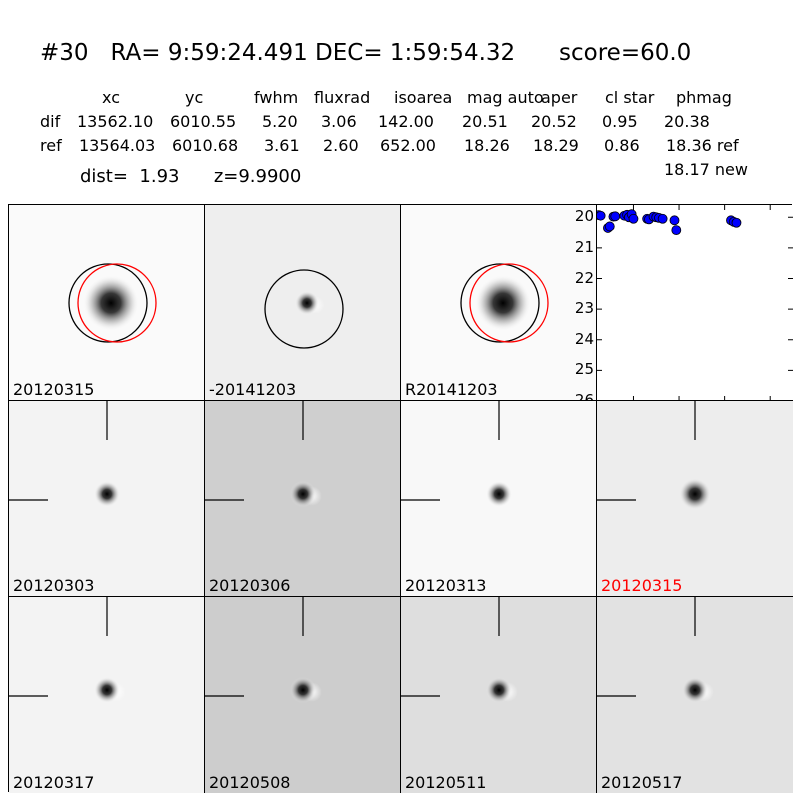 The width and height of the screenshot is (800, 800). I want to click on stamp-panel: 20120317, so click(107, 695).